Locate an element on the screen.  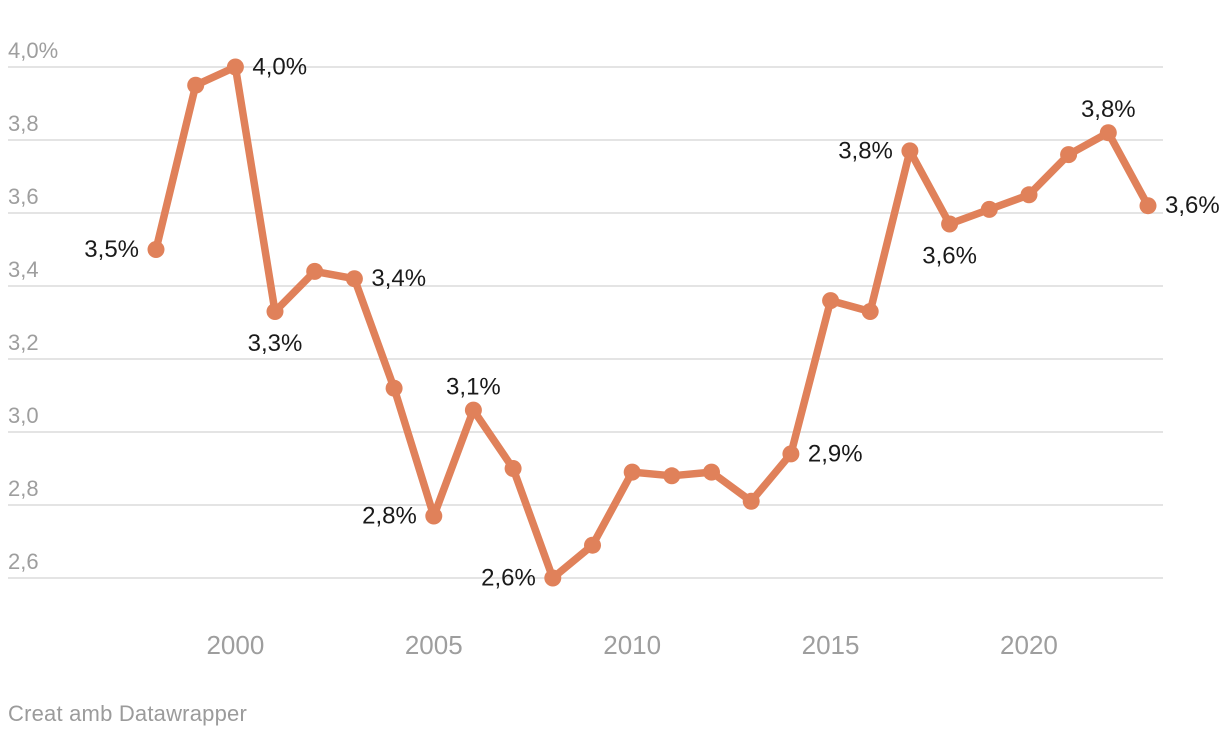
y-axis-tick-label: 4,0% is located at coordinates (33, 50).